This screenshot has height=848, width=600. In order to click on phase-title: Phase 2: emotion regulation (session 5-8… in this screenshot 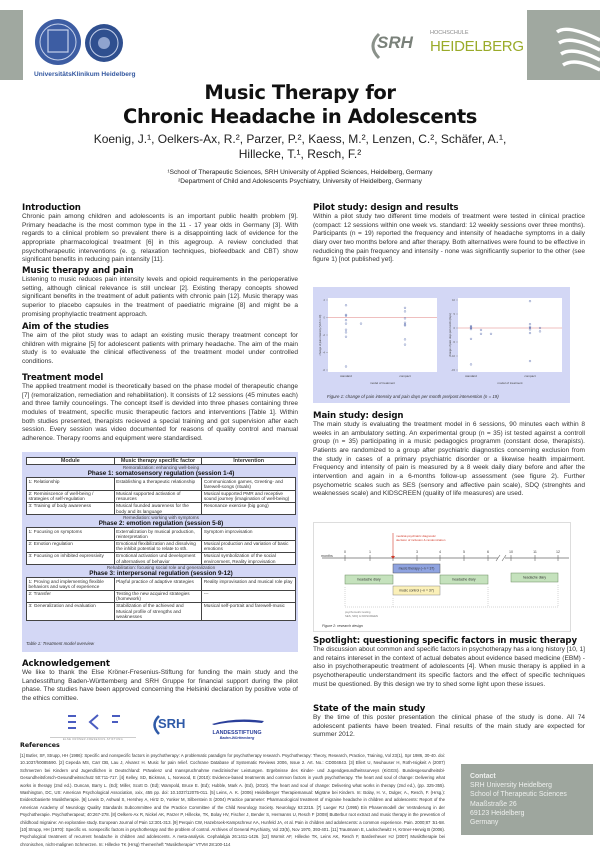, I will do `click(161, 523)`.